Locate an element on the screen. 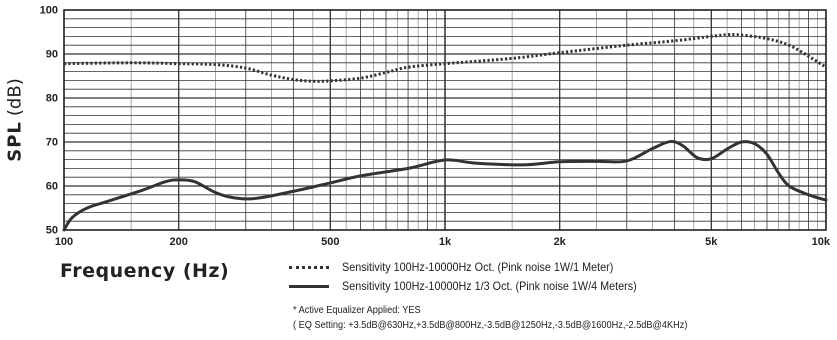 The image size is (837, 340). y-axis-label-unit: (dB) is located at coordinates (15, 97).